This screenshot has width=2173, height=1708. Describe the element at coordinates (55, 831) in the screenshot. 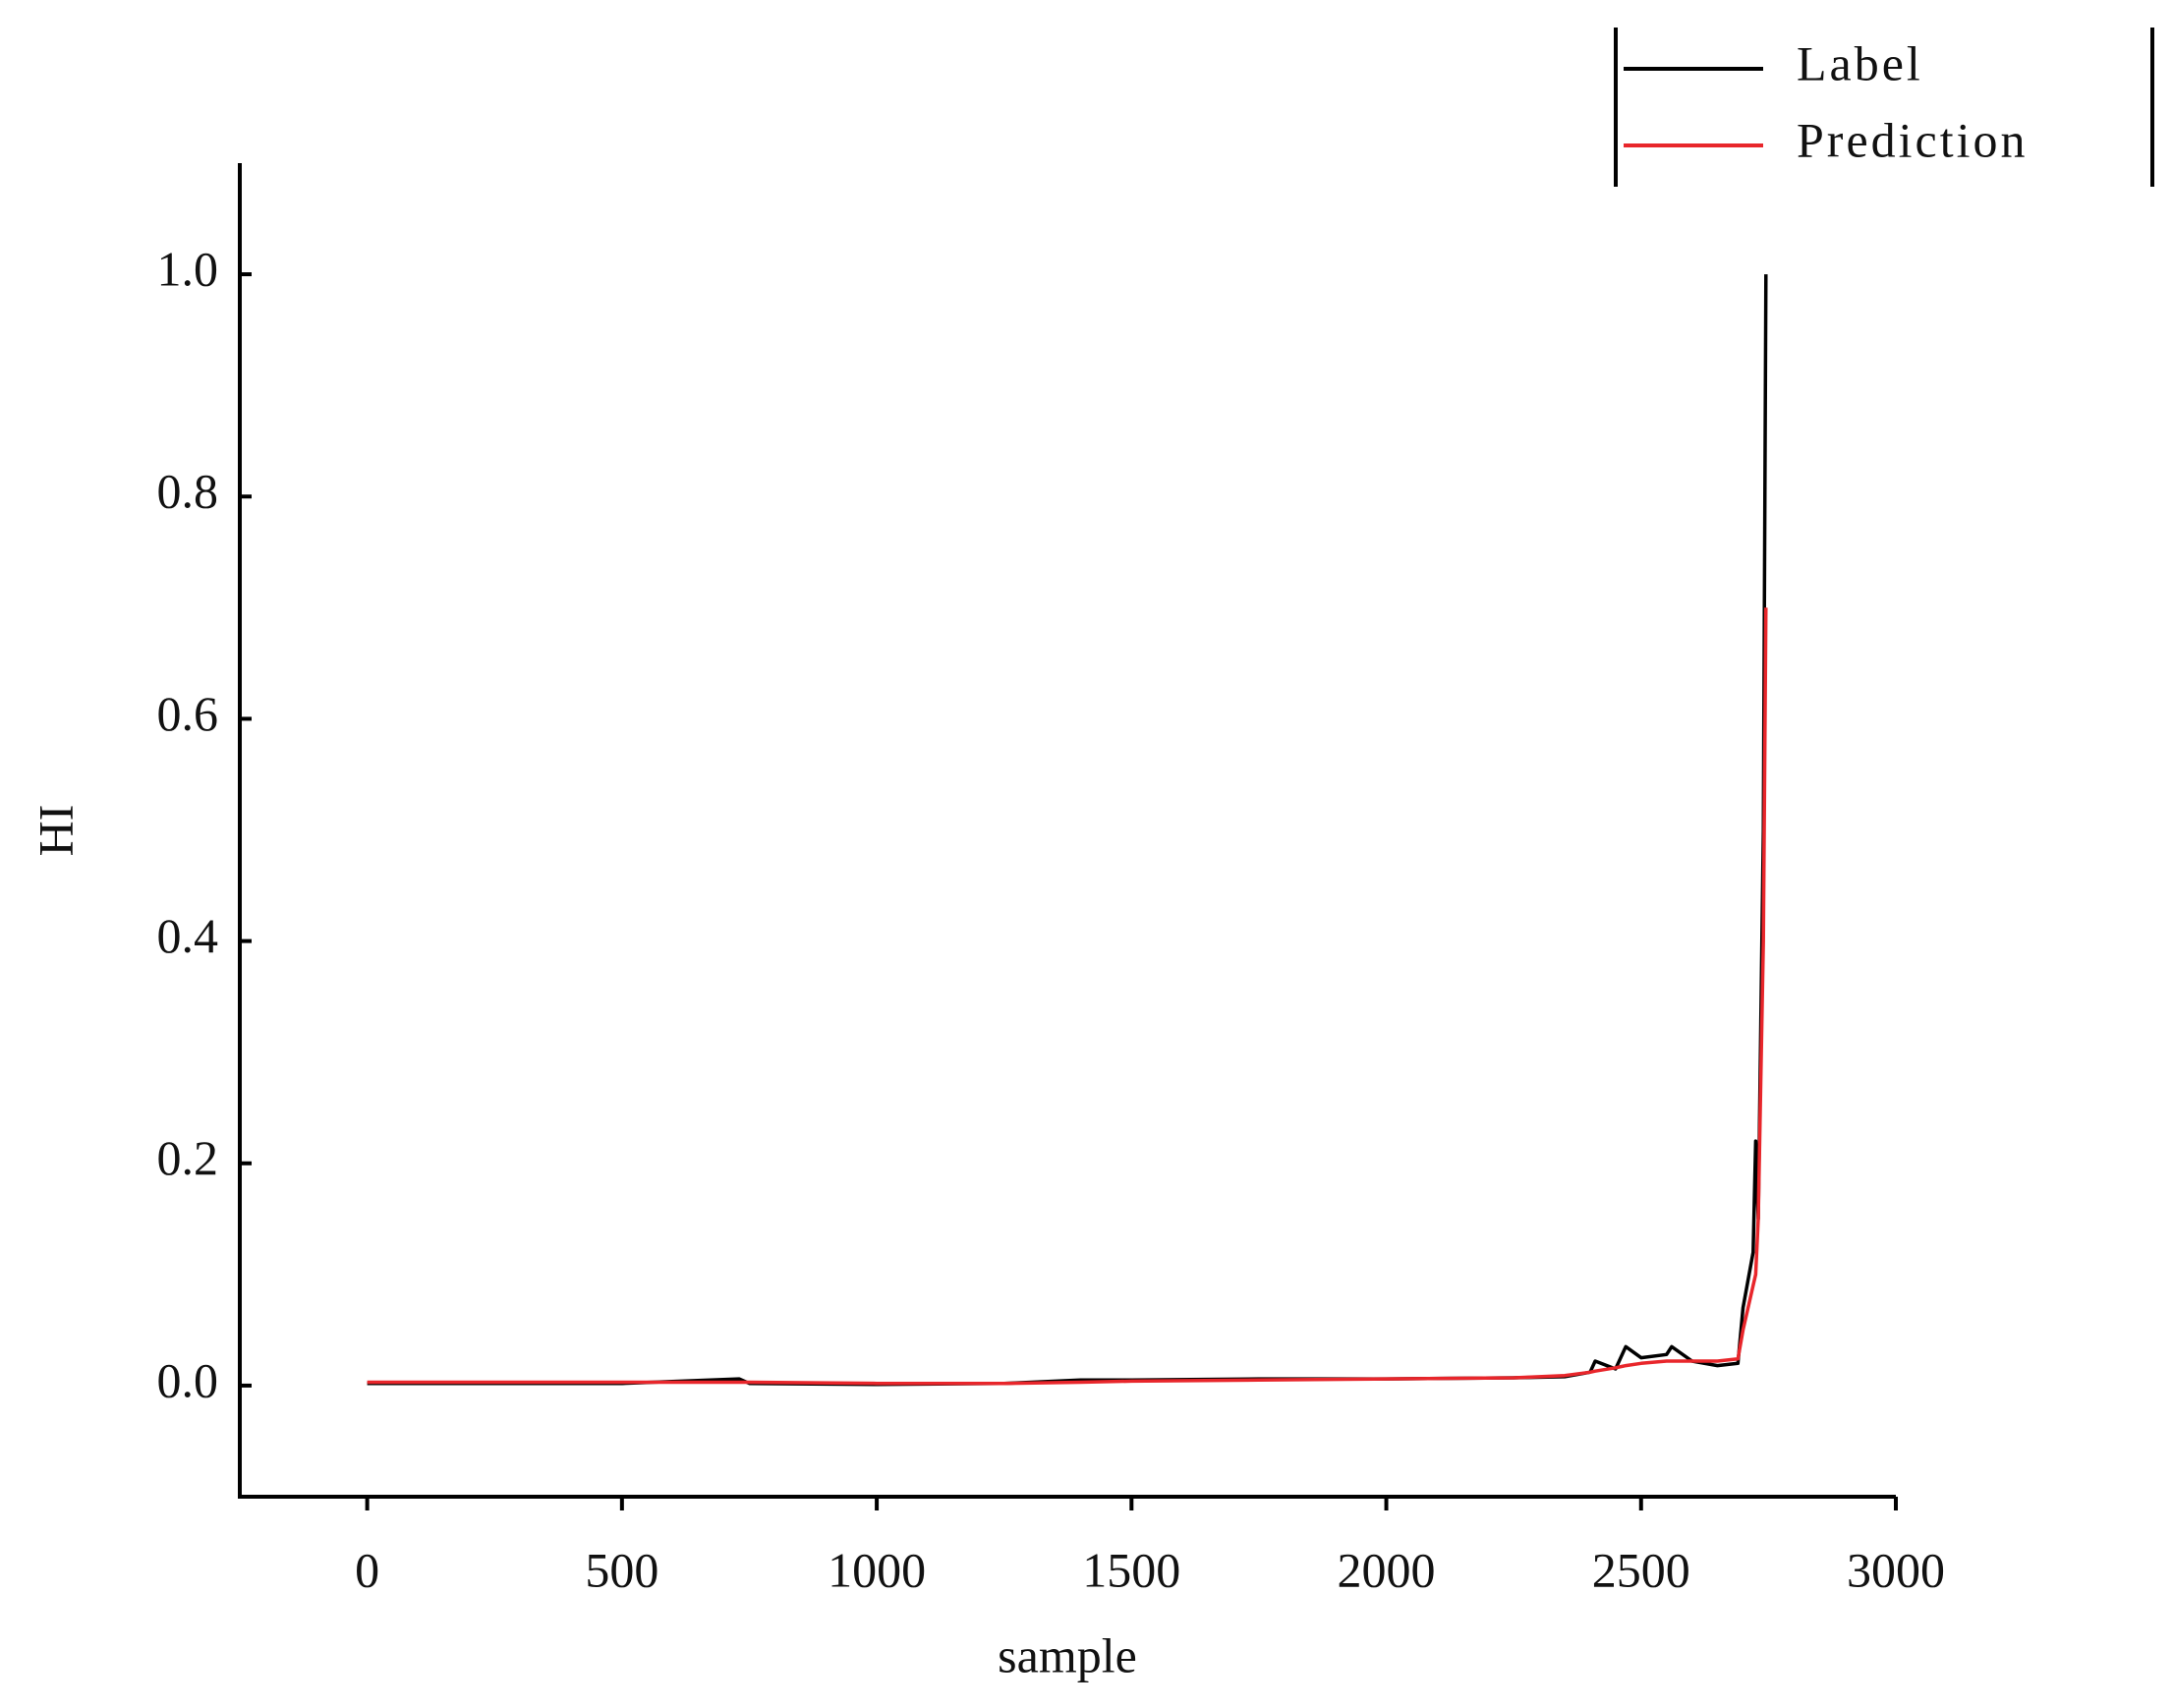

I see `y-axis-label: HI` at that location.